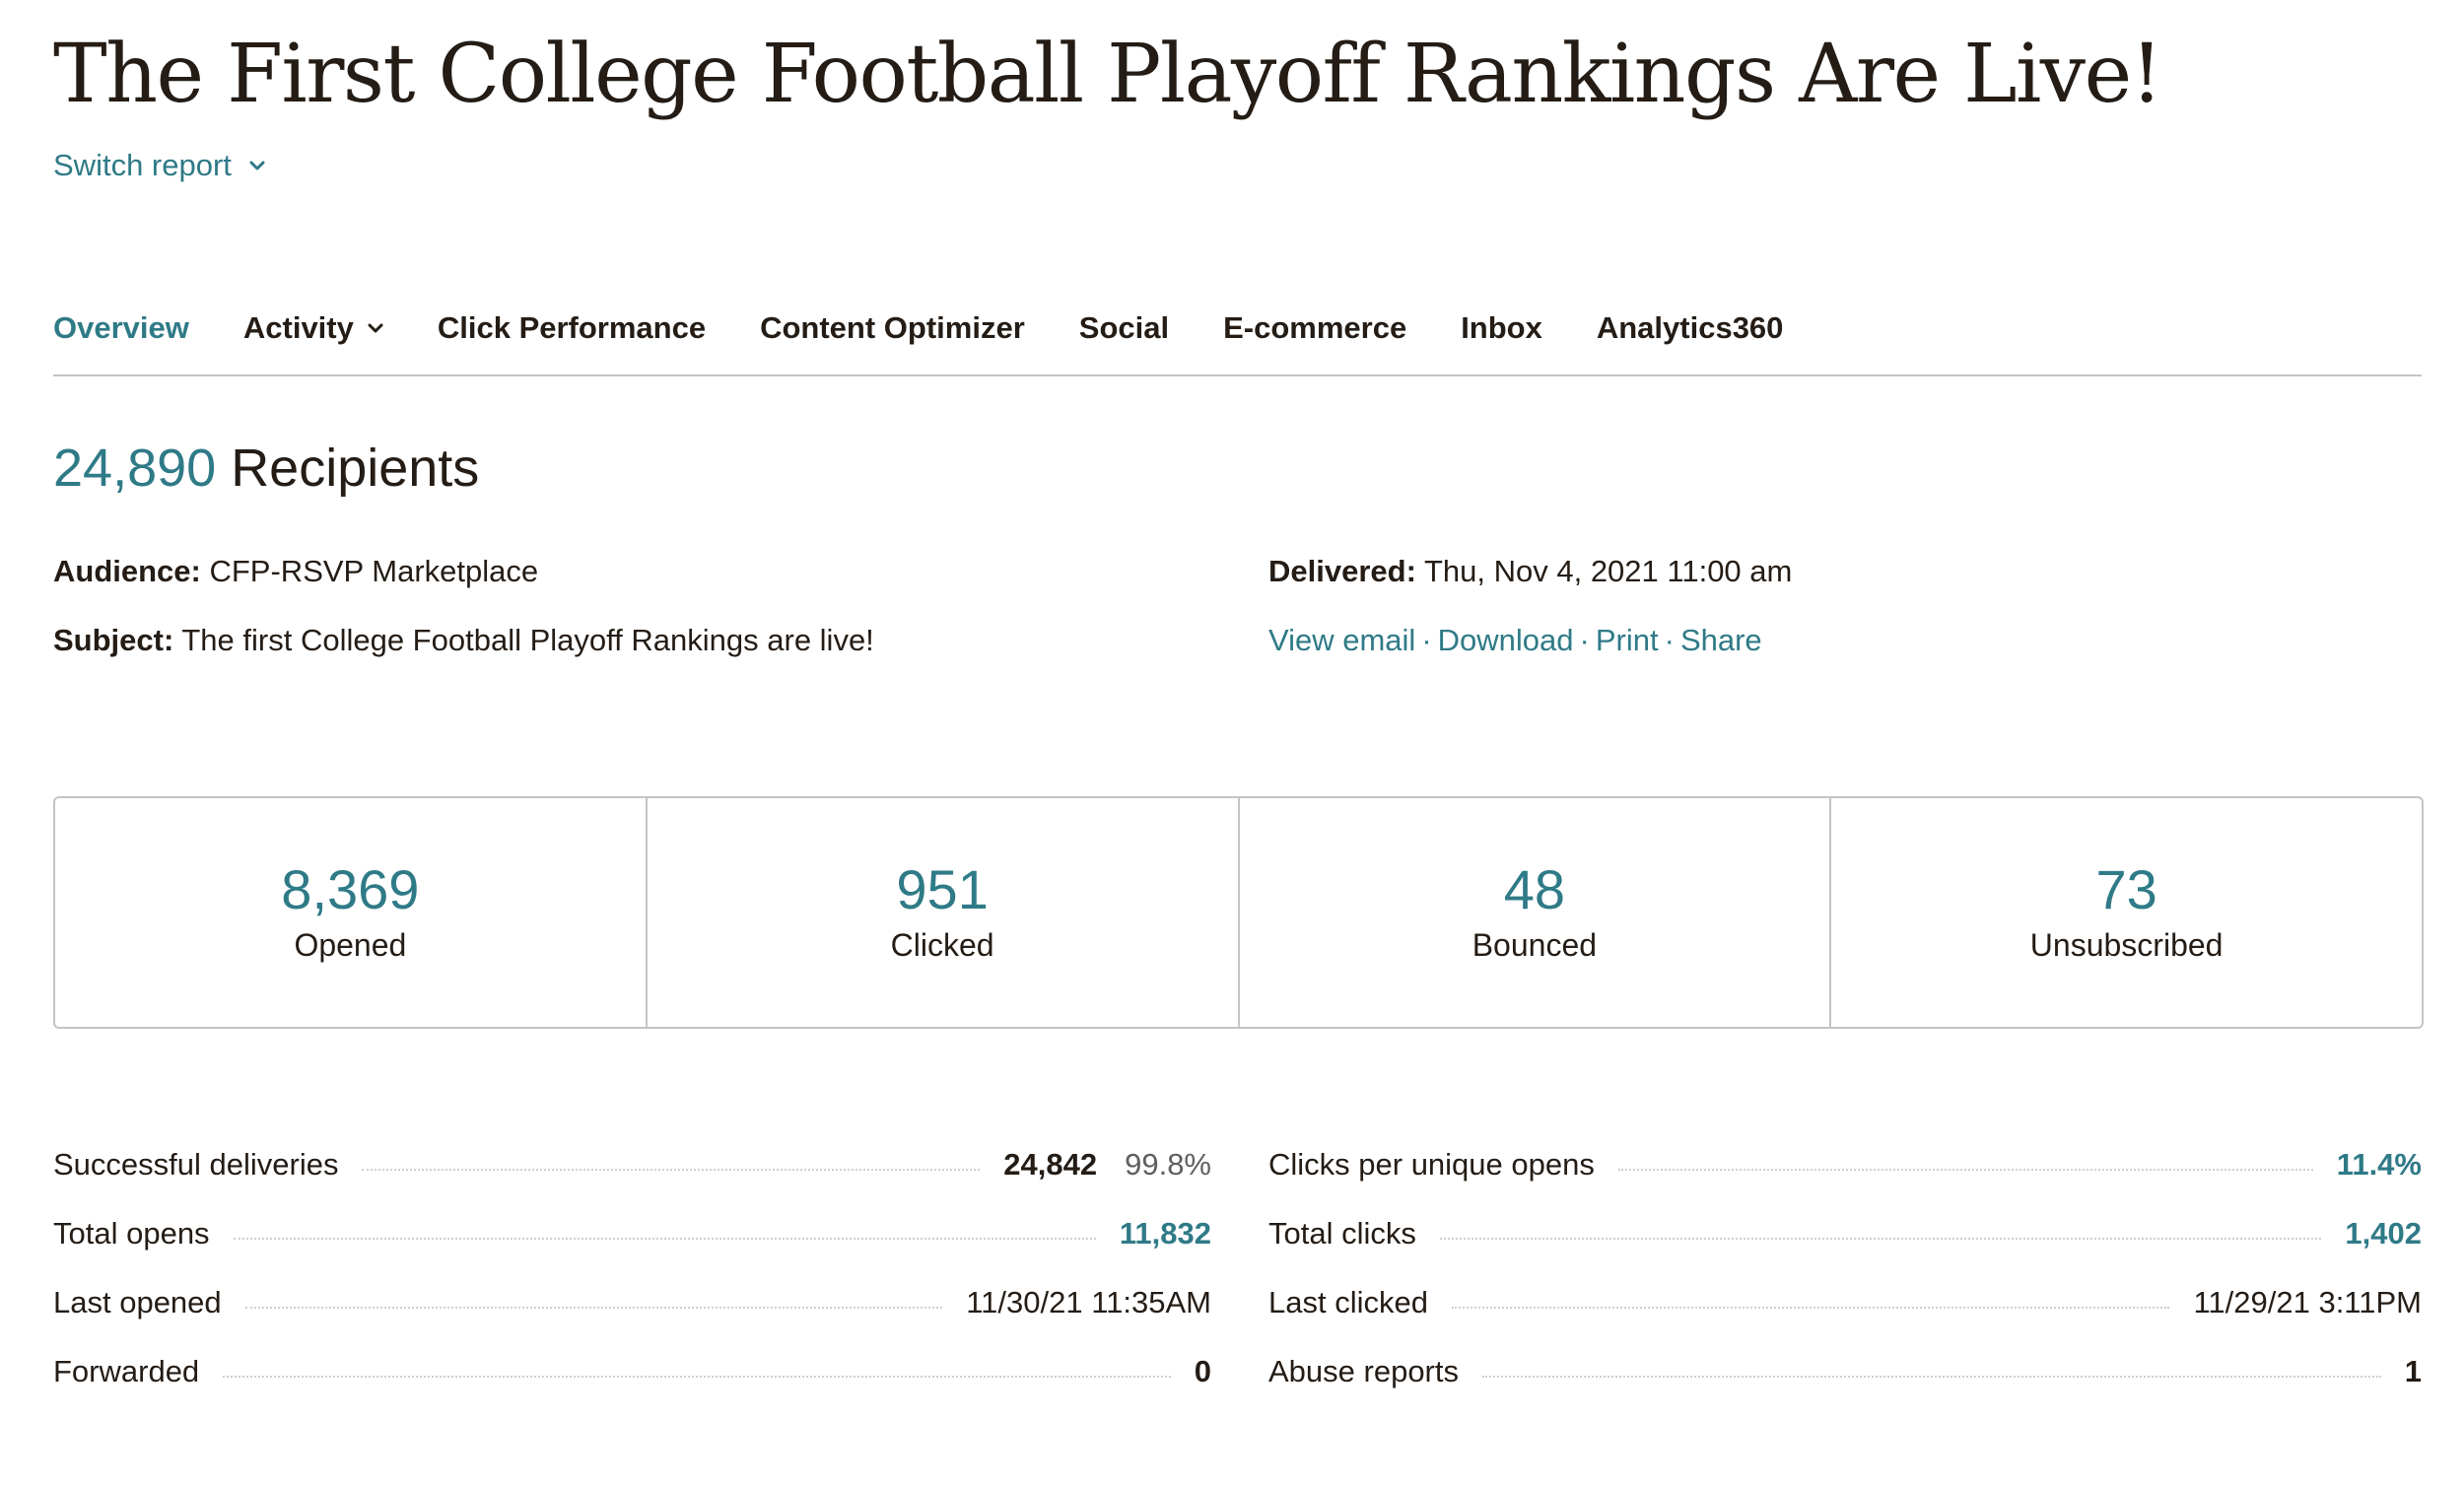  What do you see at coordinates (942, 945) in the screenshot?
I see `stat-label: Clicked` at bounding box center [942, 945].